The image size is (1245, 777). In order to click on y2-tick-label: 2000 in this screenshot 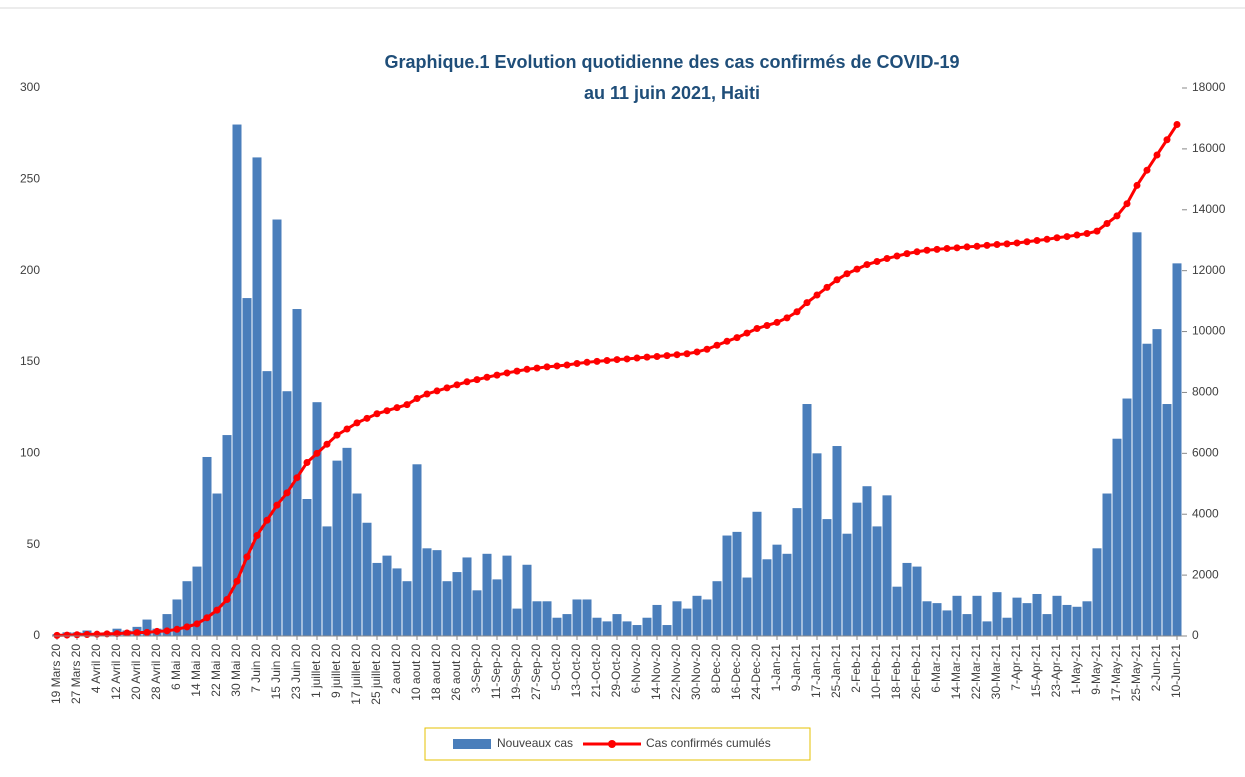, I will do `click(1205, 574)`.